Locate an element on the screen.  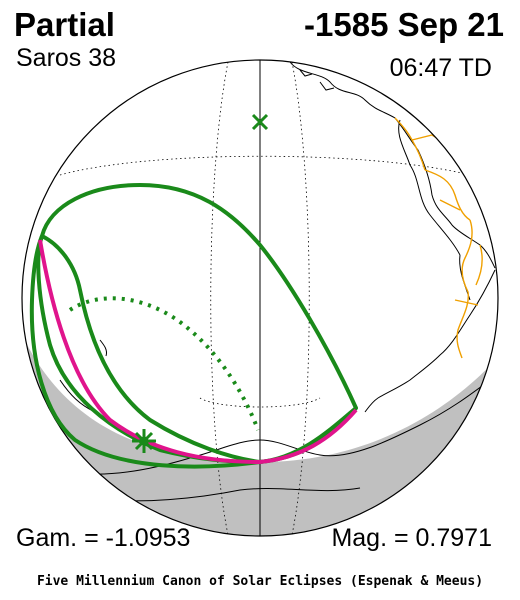
saros-label: Saros 38 is located at coordinates (66, 58).